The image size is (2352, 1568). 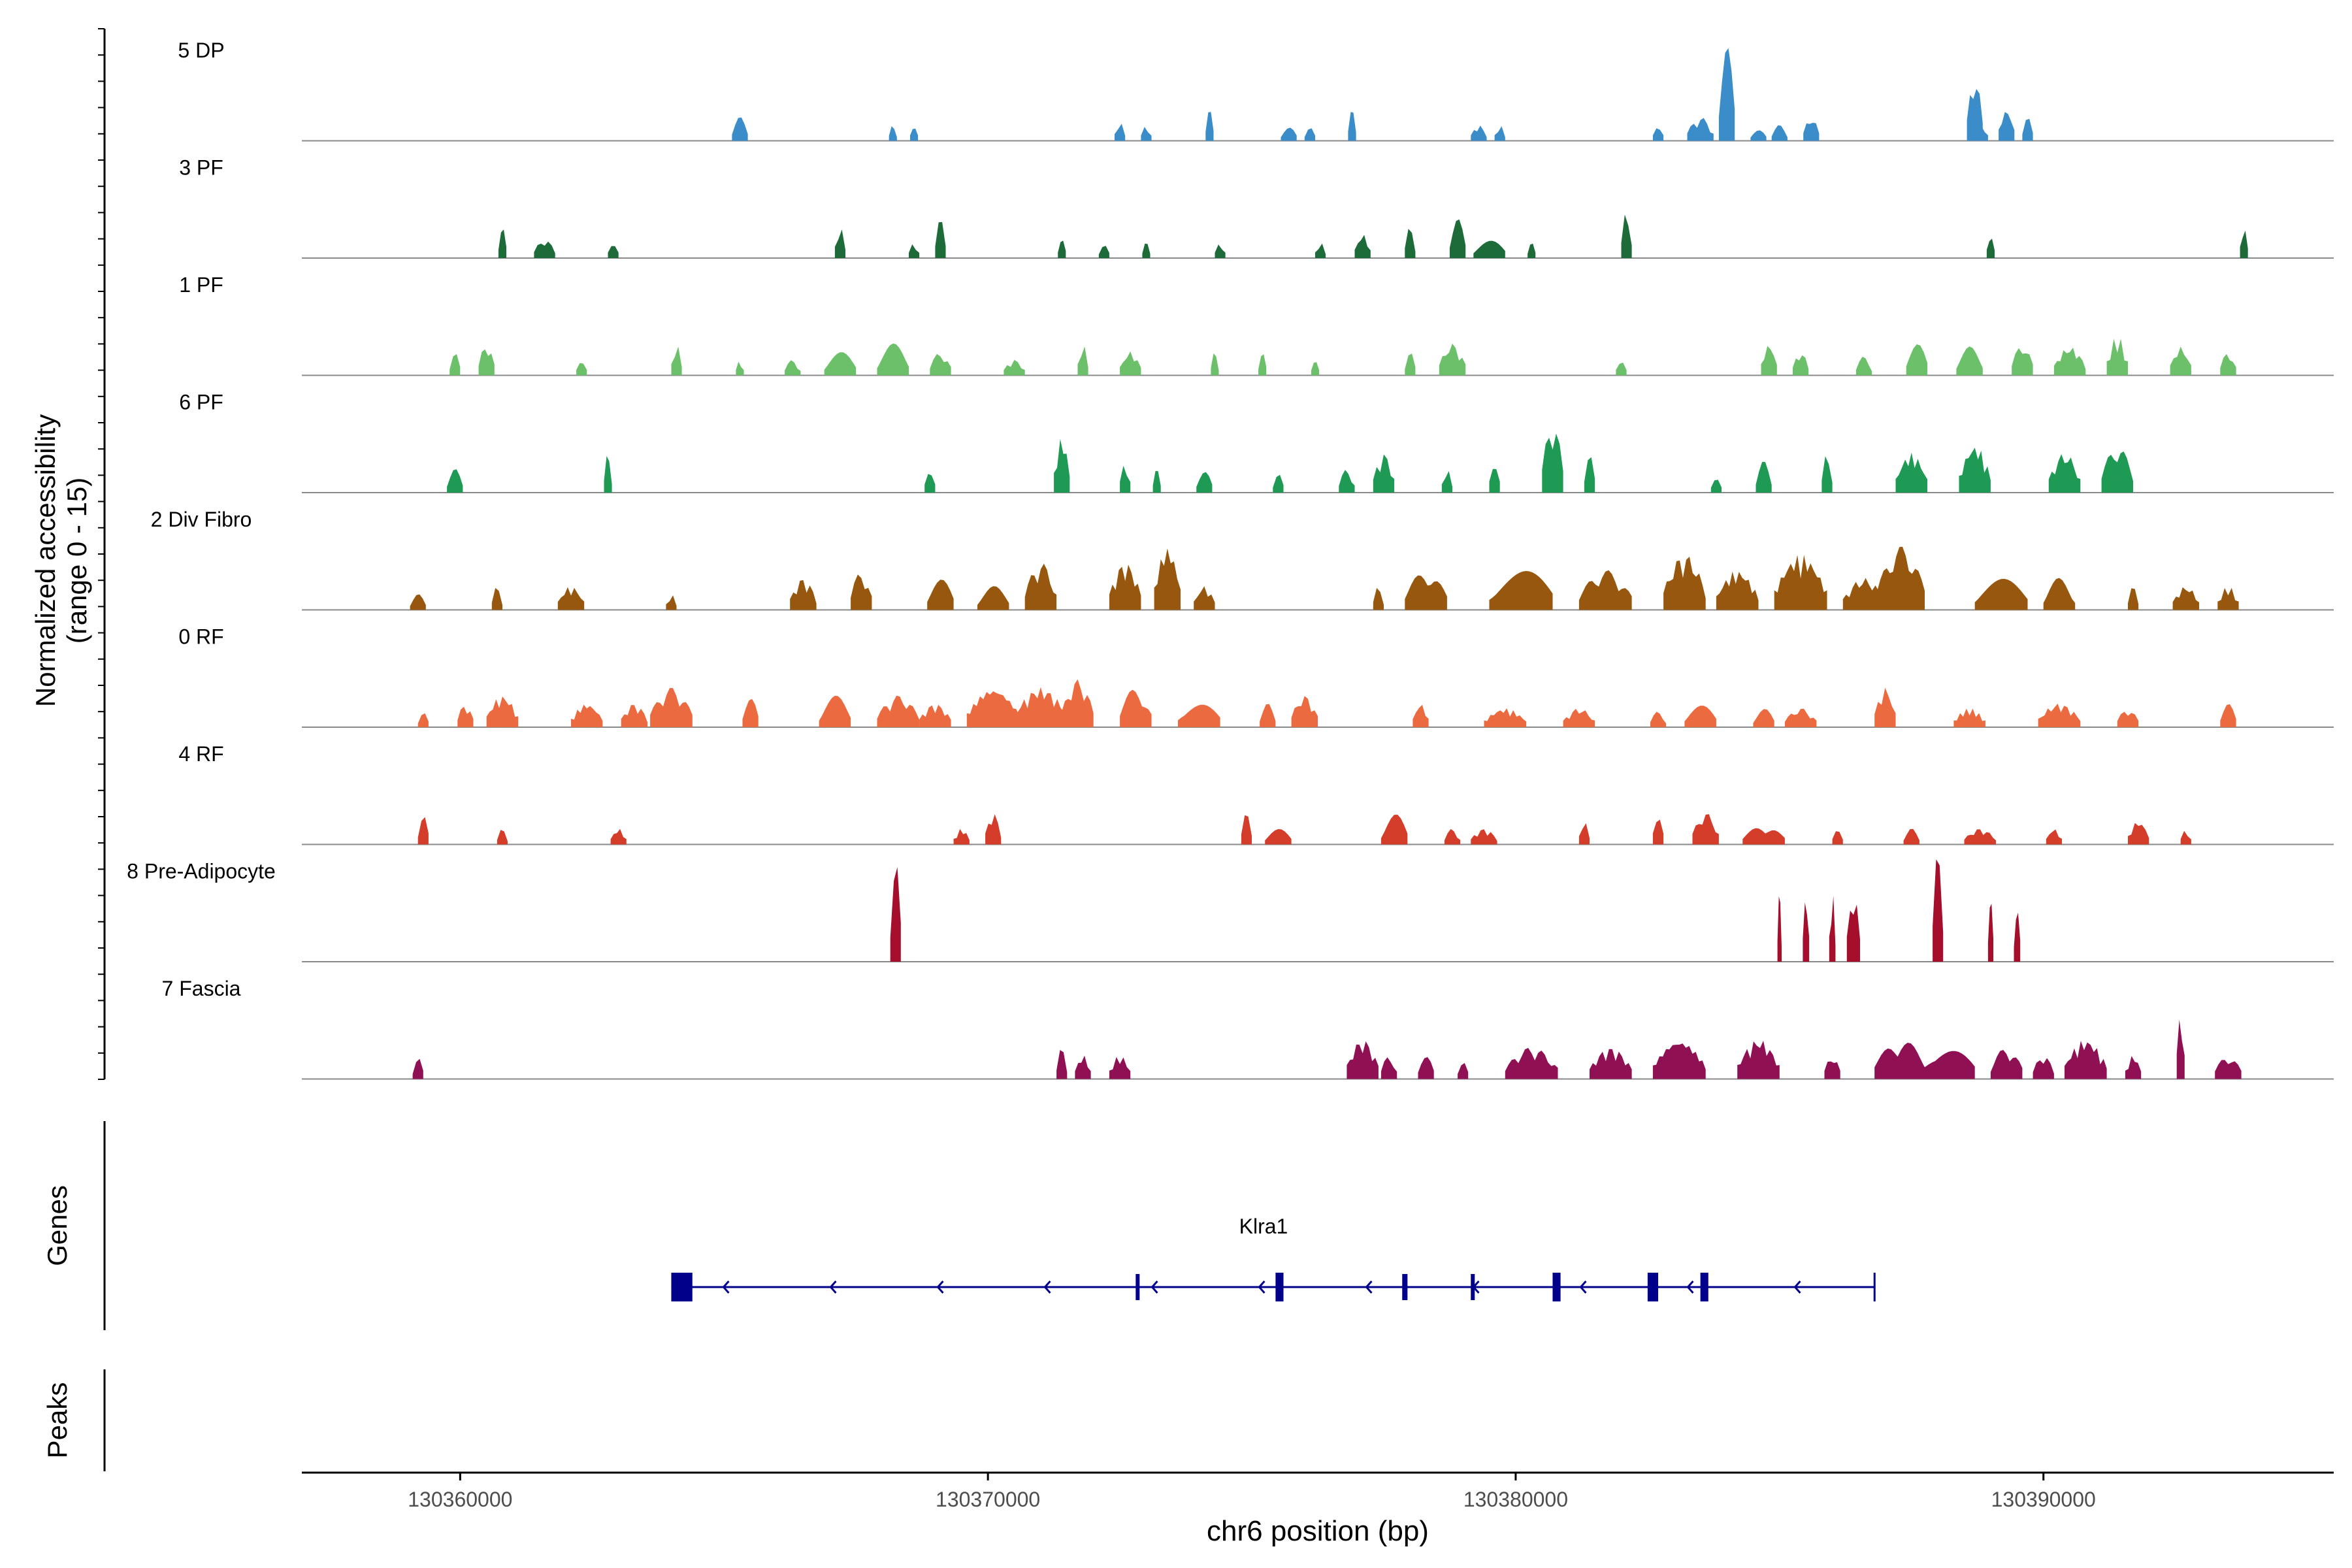 I want to click on y-axis-label-line1: Normalized accessibility, so click(x=45, y=560).